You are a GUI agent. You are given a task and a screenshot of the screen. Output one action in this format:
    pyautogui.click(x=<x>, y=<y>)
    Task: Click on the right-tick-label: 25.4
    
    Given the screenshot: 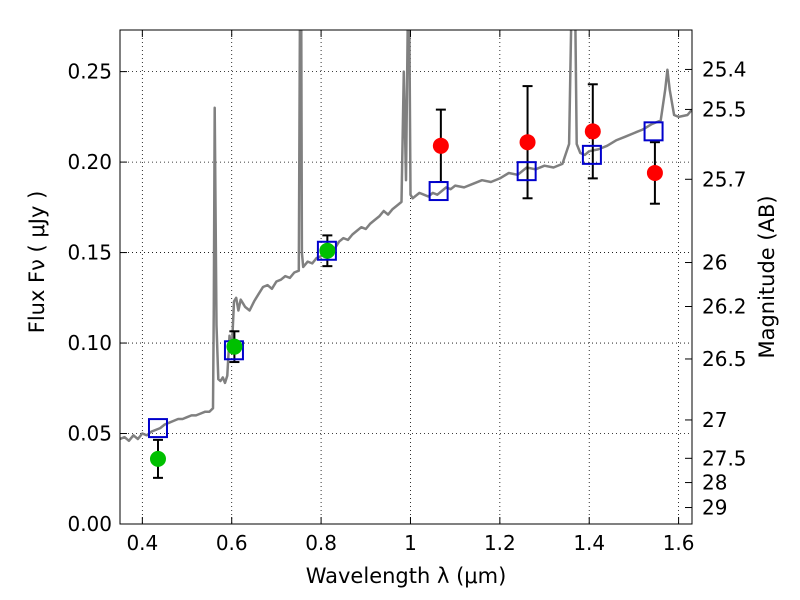 What is the action you would take?
    pyautogui.click(x=724, y=69)
    